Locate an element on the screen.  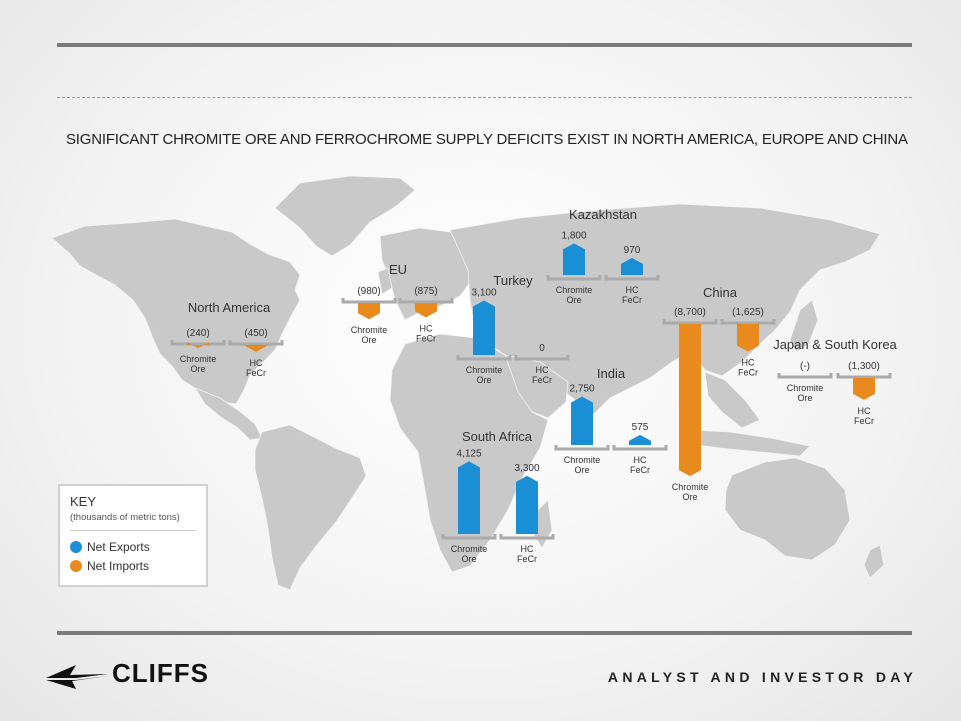
bottom-rule is located at coordinates (484, 633).